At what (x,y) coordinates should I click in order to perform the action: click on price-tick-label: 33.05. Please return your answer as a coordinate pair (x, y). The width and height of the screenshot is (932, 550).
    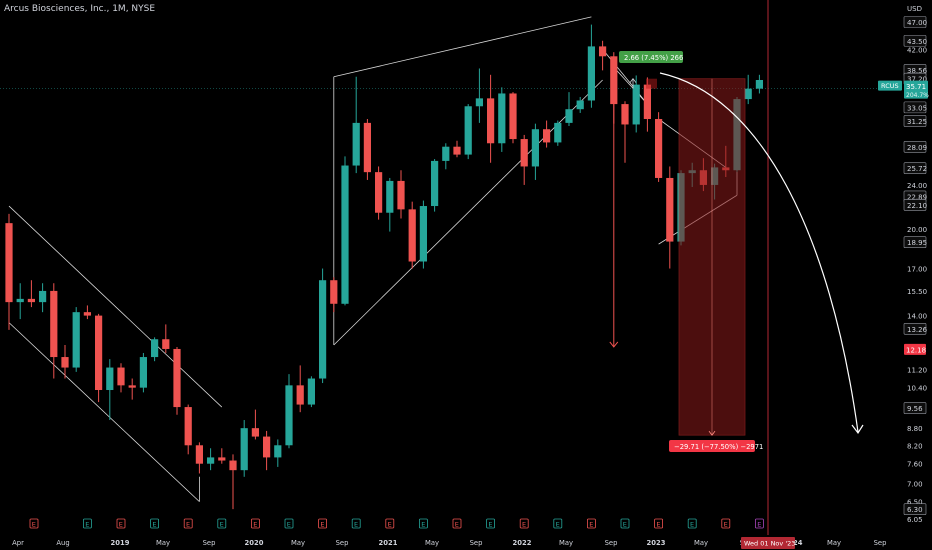
    Looking at the image, I should click on (917, 108).